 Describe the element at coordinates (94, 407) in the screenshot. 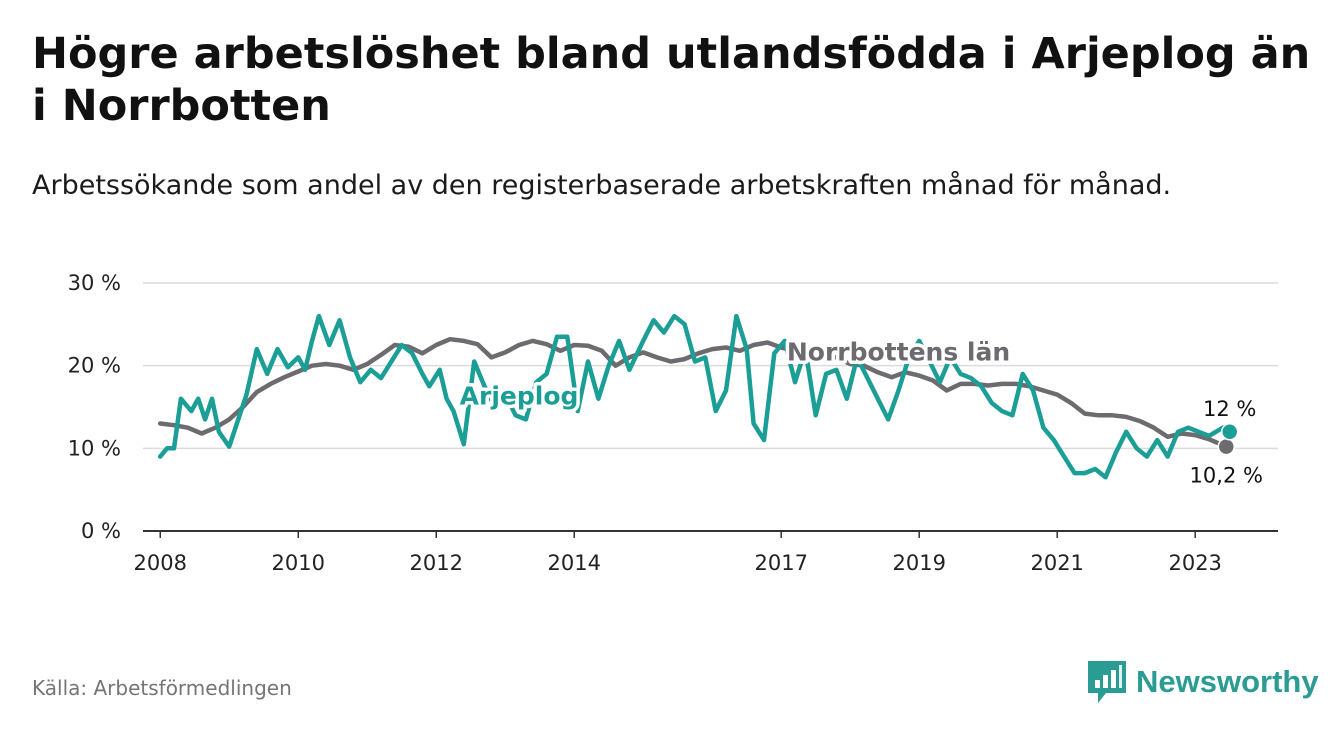

I see `y-axis-ticks: 0 % 10 % 20 % 30 %` at that location.